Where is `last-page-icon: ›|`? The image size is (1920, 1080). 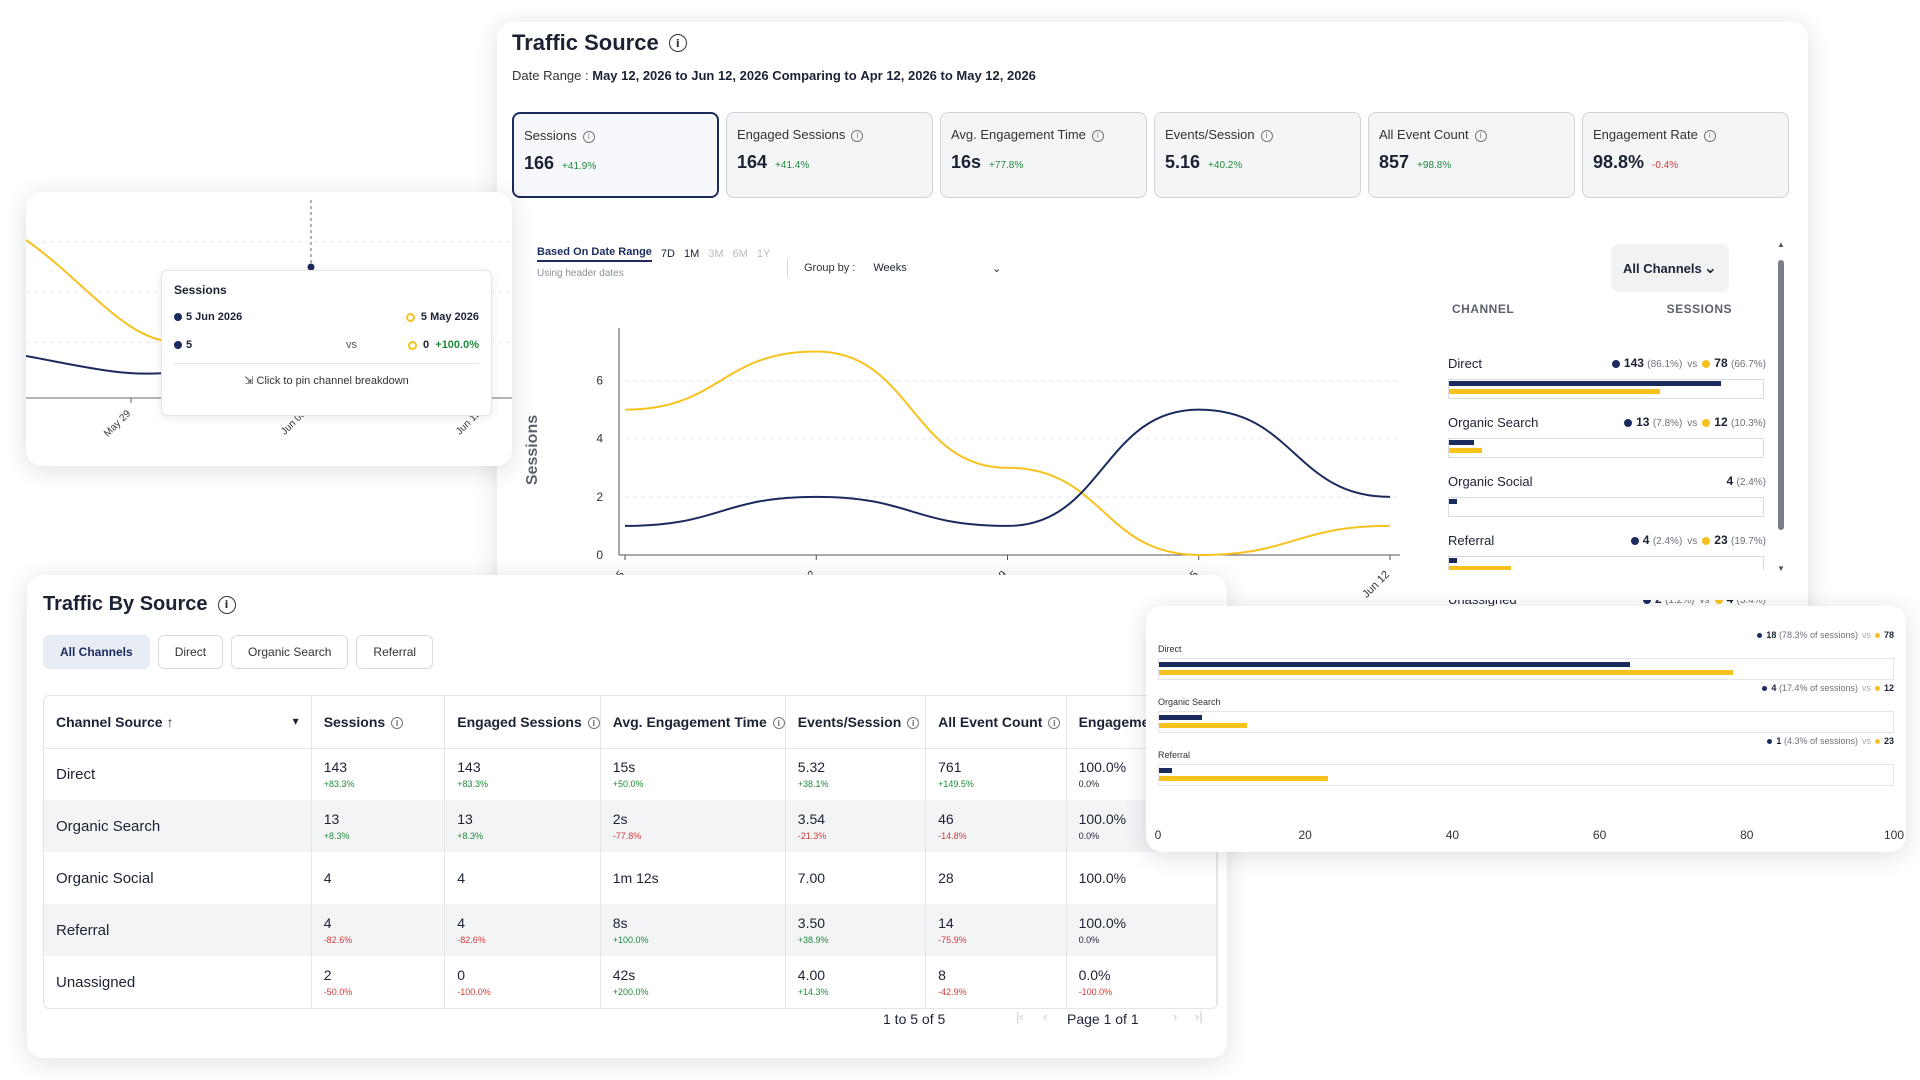 last-page-icon: ›| is located at coordinates (1199, 1016).